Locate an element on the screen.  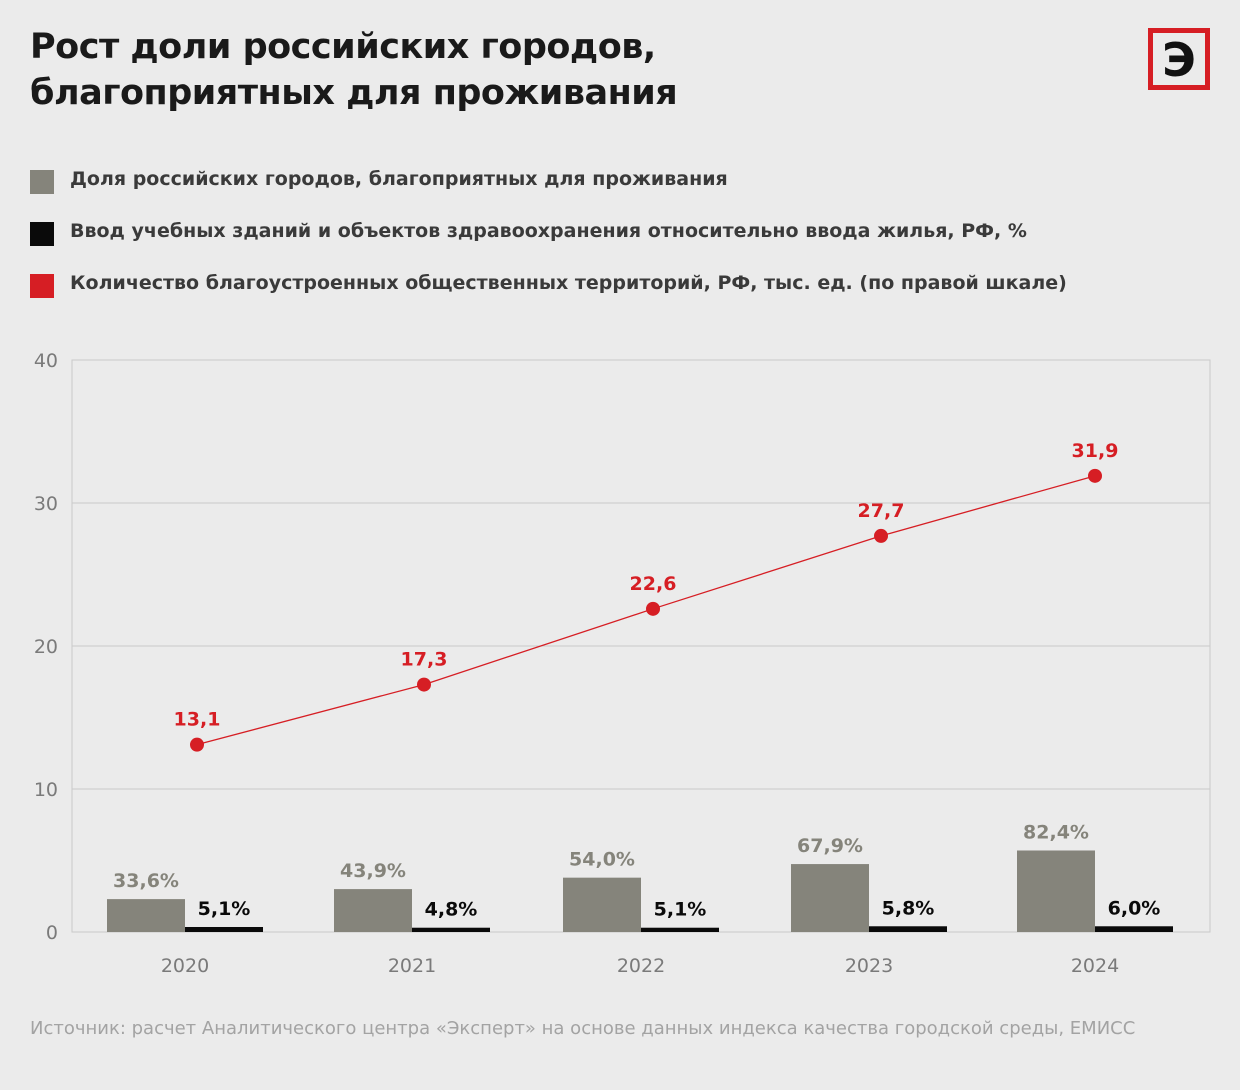
point-territories-2020 is located at coordinates (197, 744).